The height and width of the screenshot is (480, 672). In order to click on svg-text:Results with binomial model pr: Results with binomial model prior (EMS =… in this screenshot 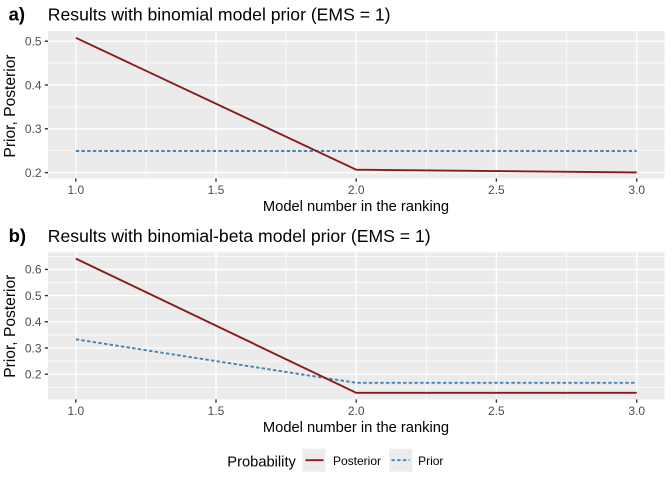, I will do `click(219, 15)`.